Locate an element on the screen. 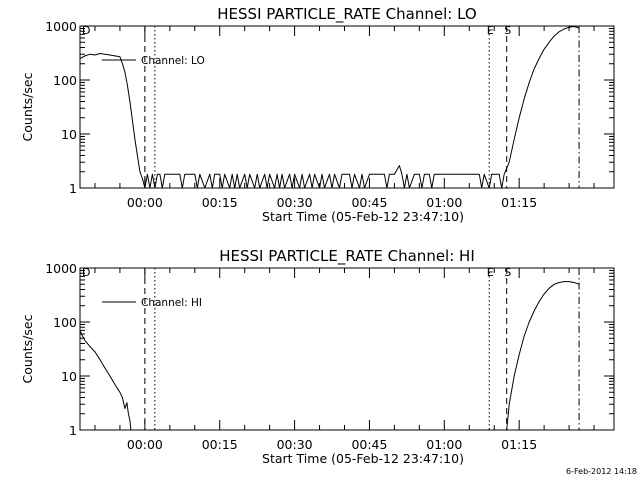 The image size is (640, 480). legend-entry: Channel: LO is located at coordinates (173, 61).